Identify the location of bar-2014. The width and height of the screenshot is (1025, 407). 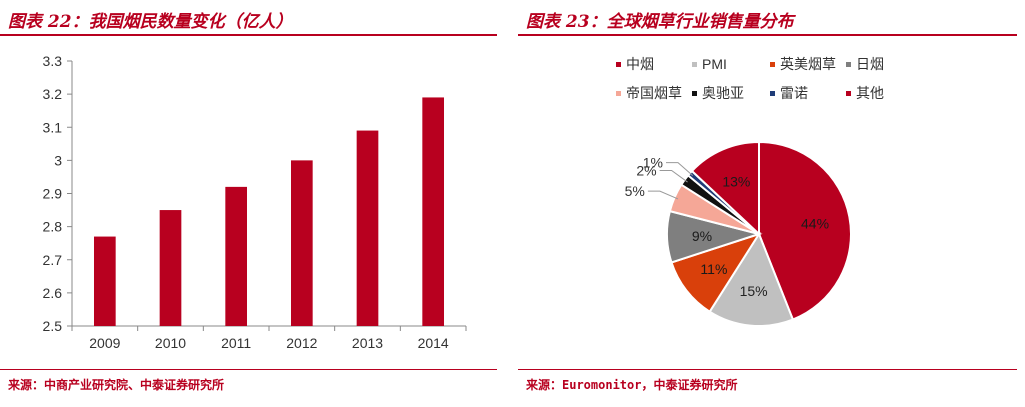
(433, 211).